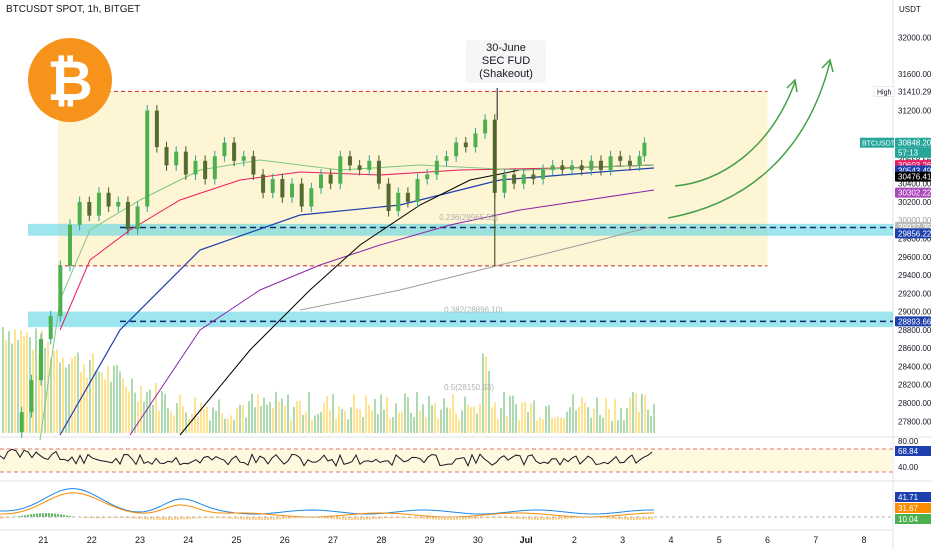 The height and width of the screenshot is (555, 932). What do you see at coordinates (327, 505) in the screenshot?
I see `signal-line` at bounding box center [327, 505].